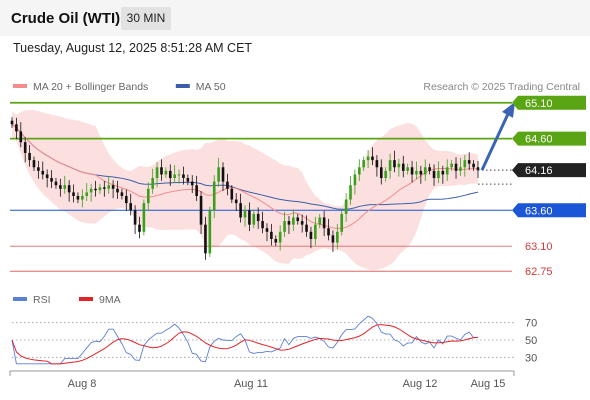  I want to click on current-price-tag-bg, so click(549, 170).